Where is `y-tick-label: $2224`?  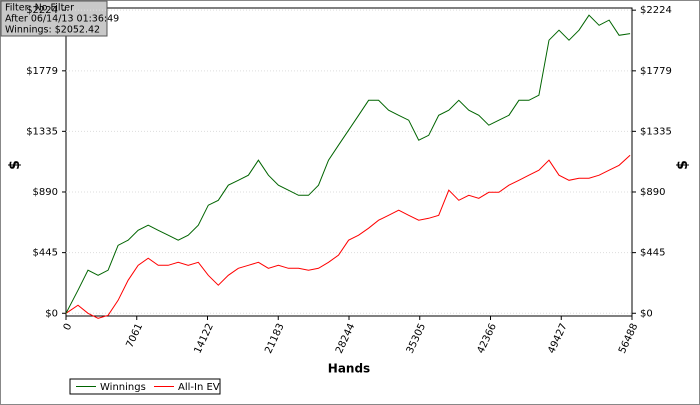 y-tick-label: $2224 is located at coordinates (42, 10).